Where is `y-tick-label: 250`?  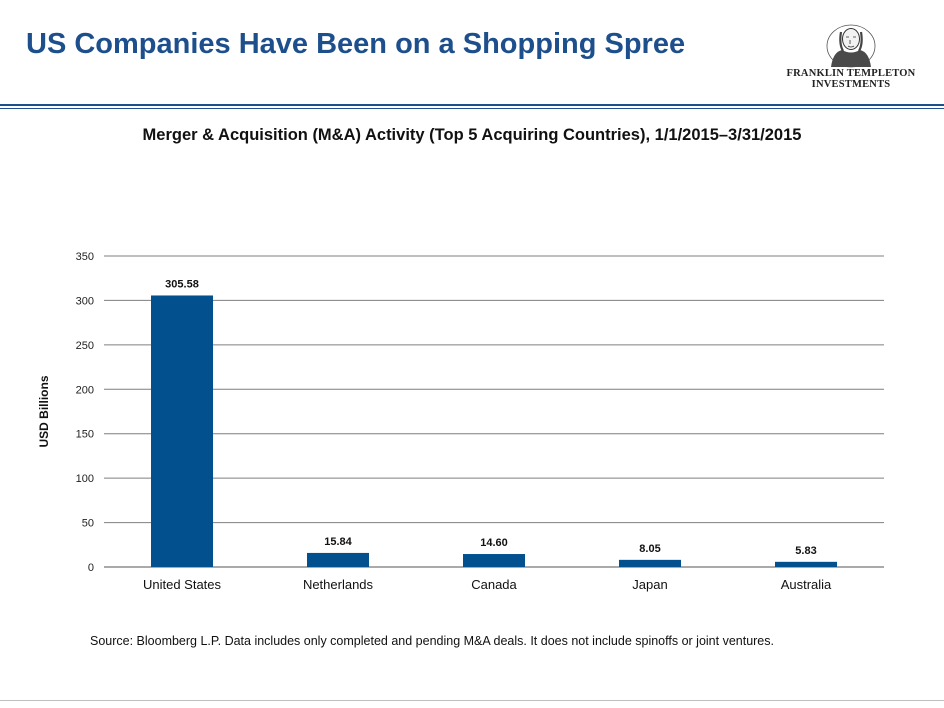
y-tick-label: 250 is located at coordinates (85, 346).